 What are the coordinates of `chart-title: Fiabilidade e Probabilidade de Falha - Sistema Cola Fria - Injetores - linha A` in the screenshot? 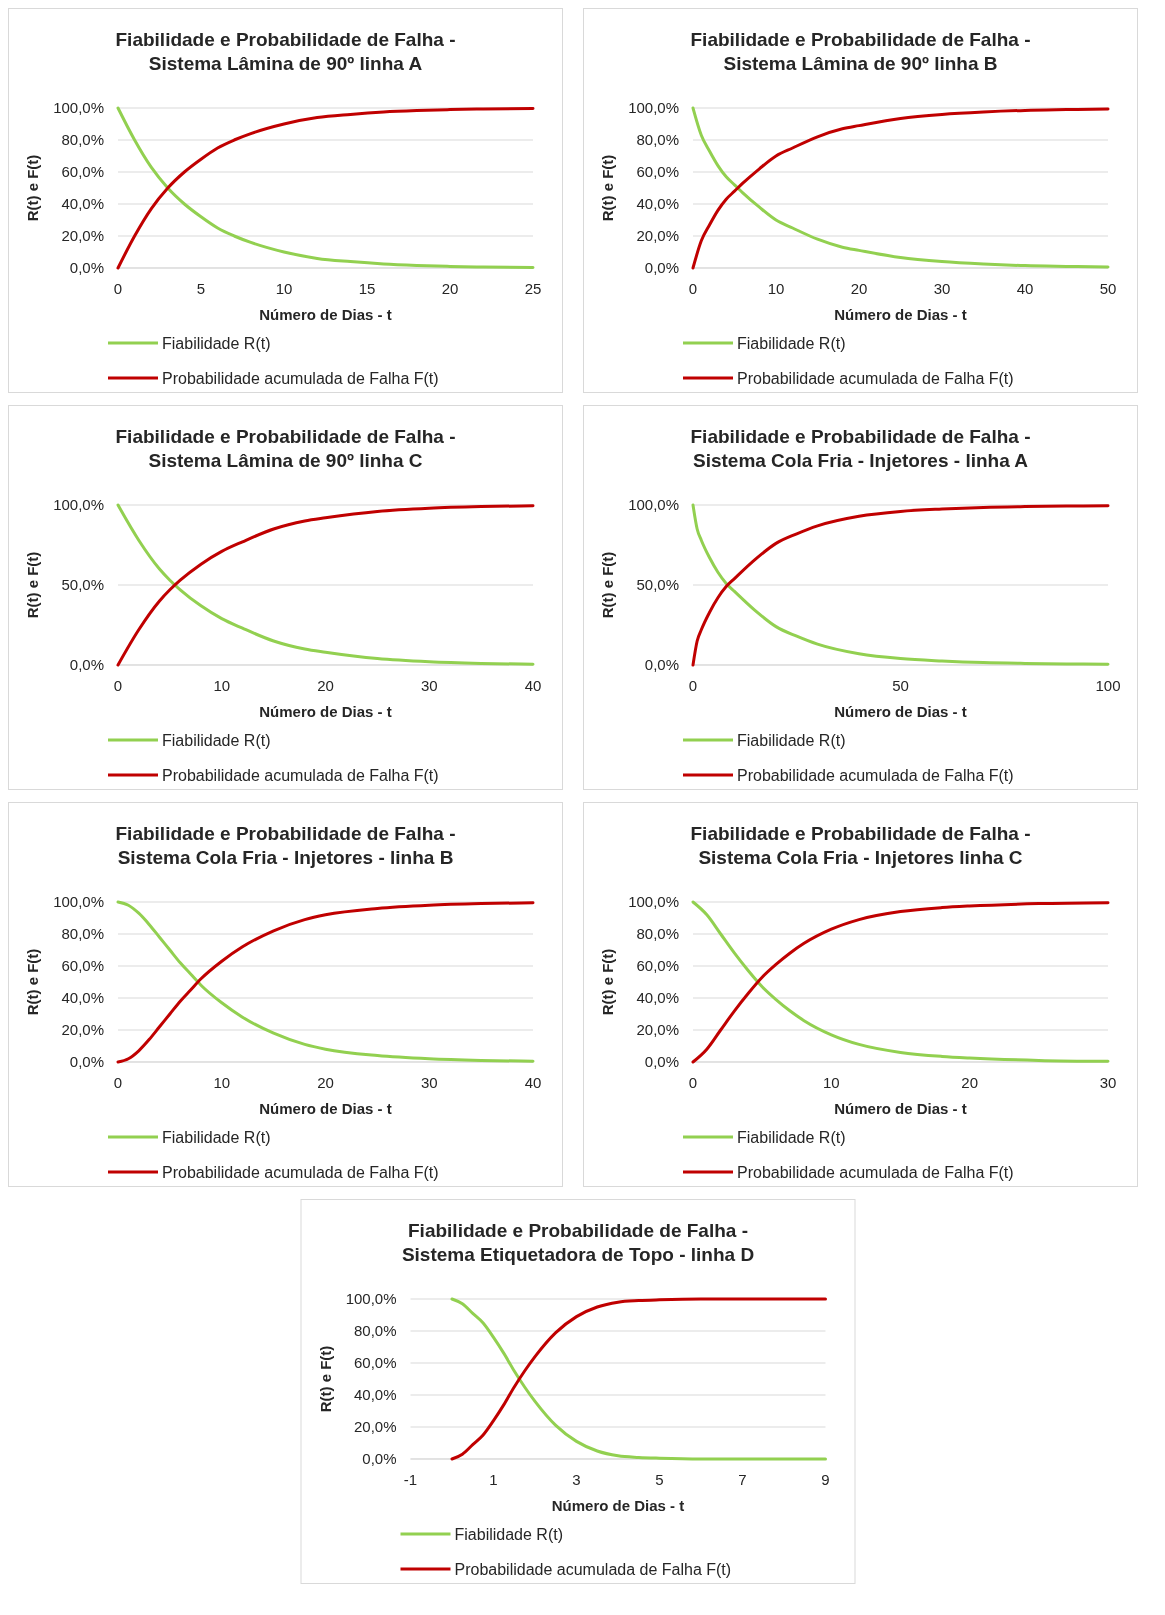 It's located at (860, 448).